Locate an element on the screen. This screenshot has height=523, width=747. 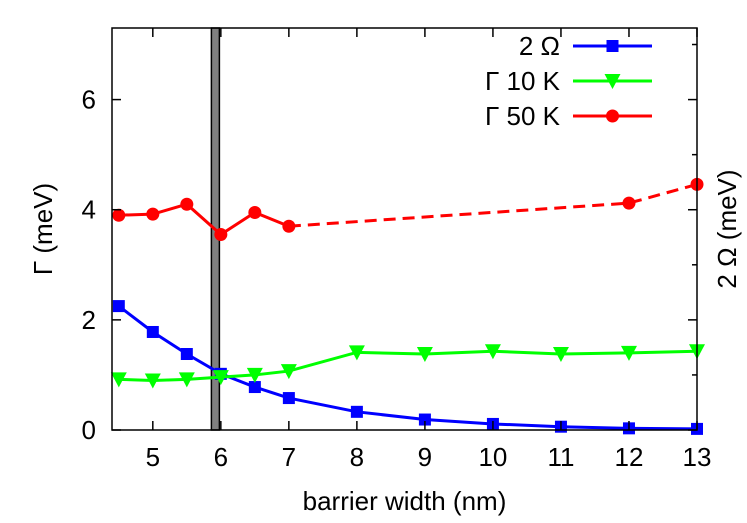
y2-axis-title: 2 Ω (meV) is located at coordinates (727, 228).